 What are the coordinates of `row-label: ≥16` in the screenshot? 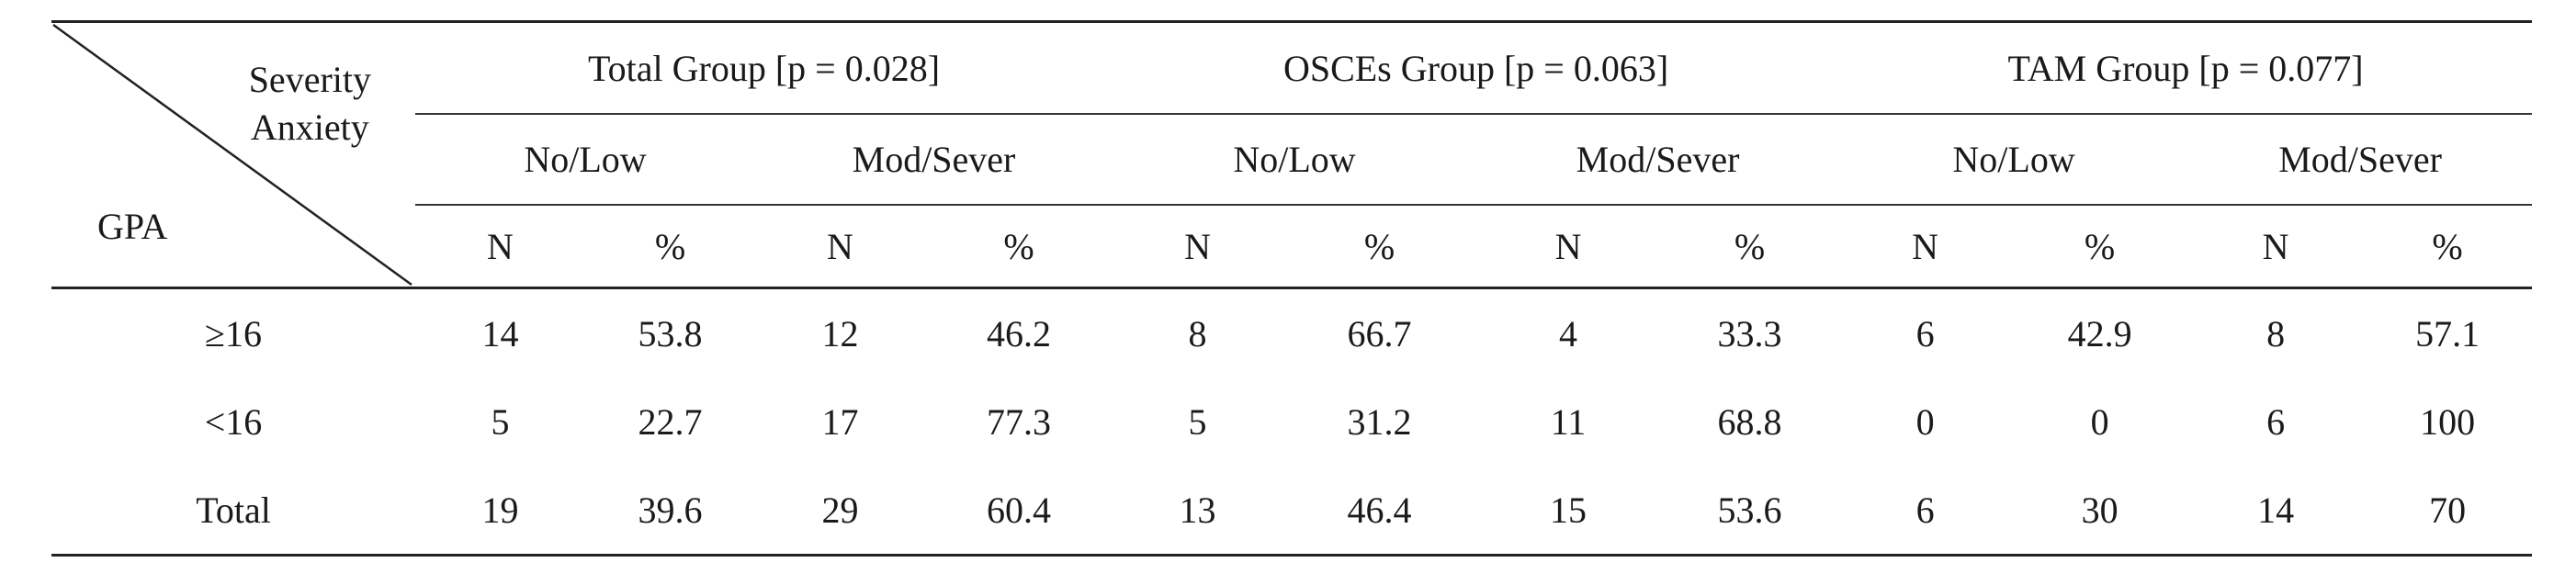 It's located at (233, 333).